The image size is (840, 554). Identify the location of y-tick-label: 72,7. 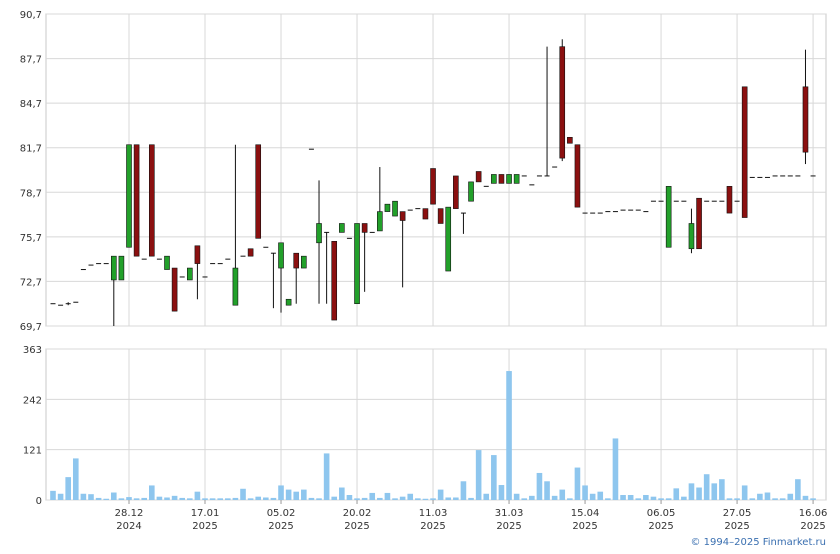
(31, 282).